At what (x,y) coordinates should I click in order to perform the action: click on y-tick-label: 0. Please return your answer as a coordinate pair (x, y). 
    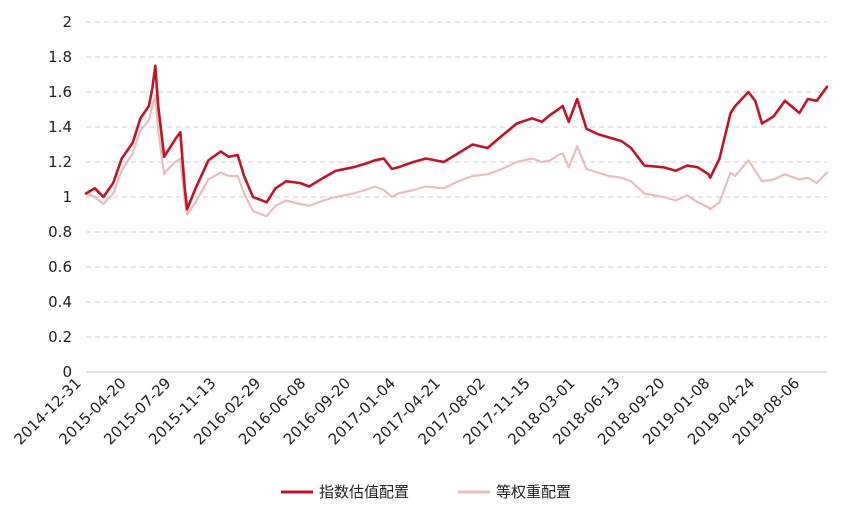
    Looking at the image, I should click on (67, 372).